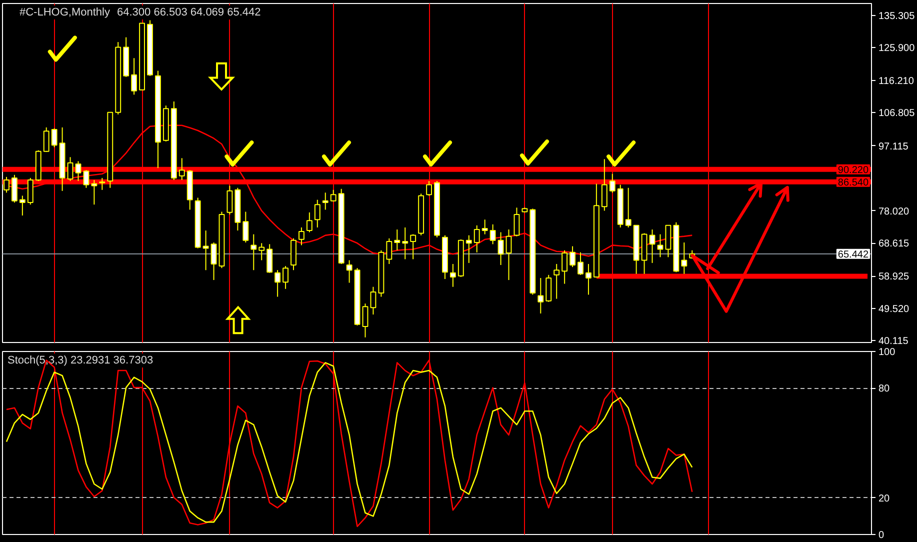 The image size is (917, 542). Describe the element at coordinates (881, 535) in the screenshot. I see `y-tick-label: 0` at that location.